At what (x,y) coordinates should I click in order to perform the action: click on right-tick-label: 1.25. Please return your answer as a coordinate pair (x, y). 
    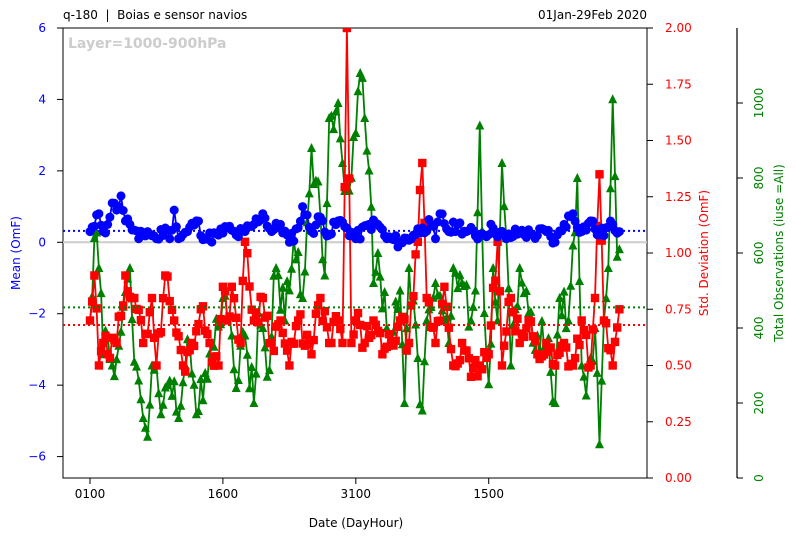
    Looking at the image, I should click on (678, 197).